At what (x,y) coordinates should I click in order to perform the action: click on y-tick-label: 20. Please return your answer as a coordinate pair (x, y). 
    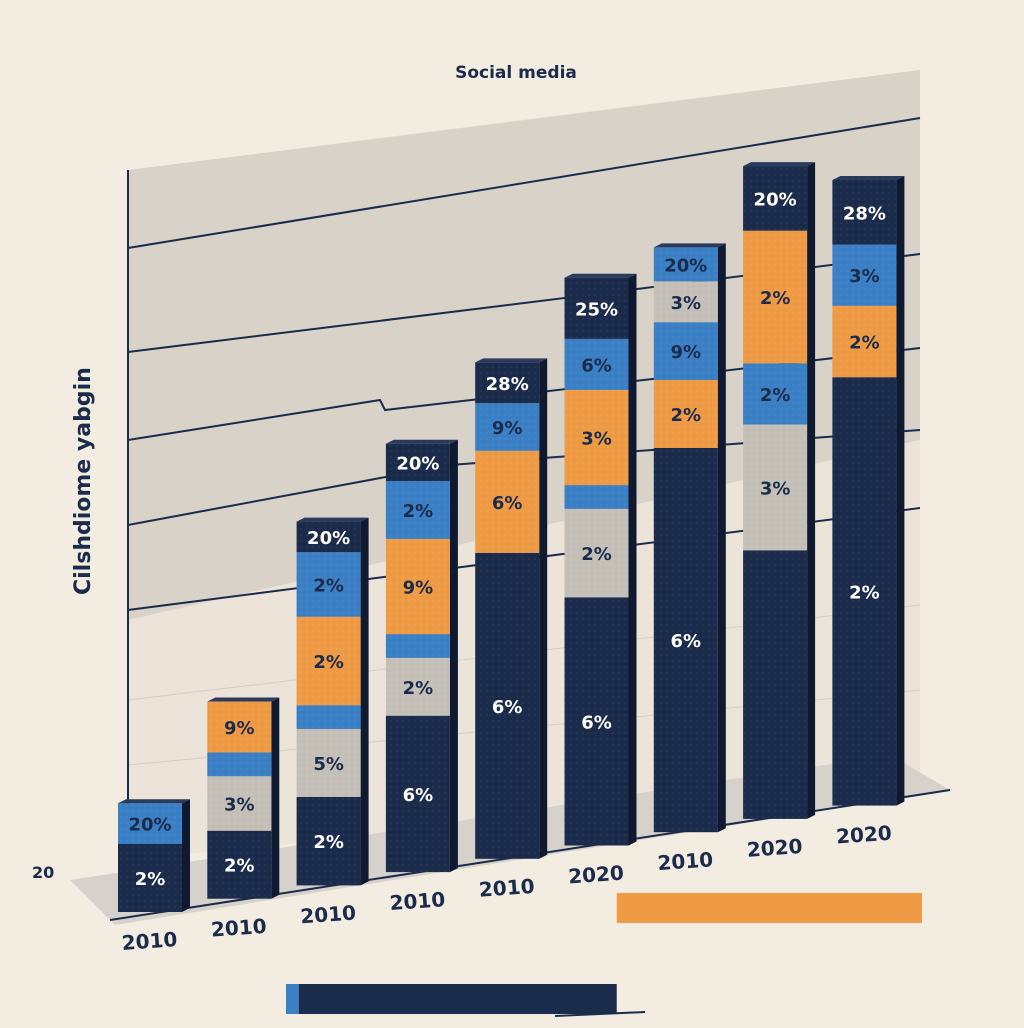
    Looking at the image, I should click on (43, 872).